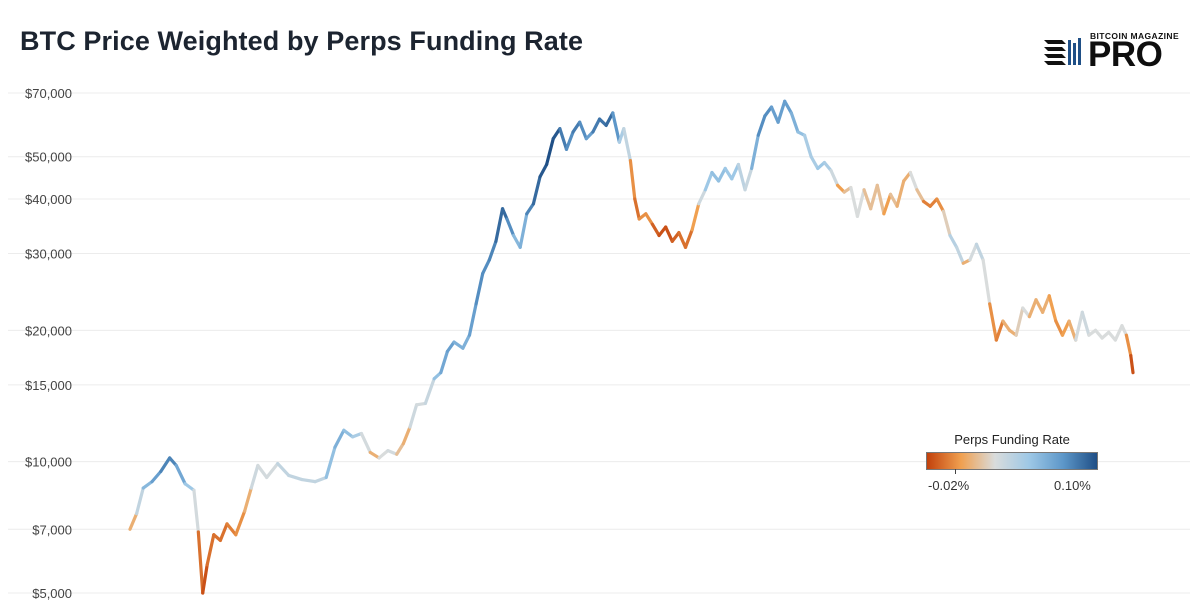  Describe the element at coordinates (52, 529) in the screenshot. I see `y-tick-label: $7,000` at that location.